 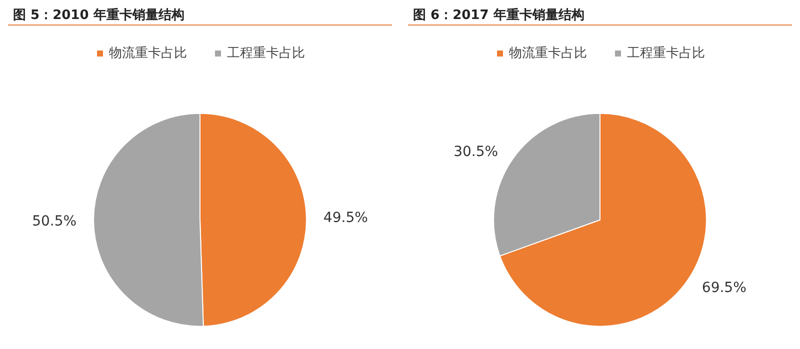 What do you see at coordinates (54, 222) in the screenshot?
I see `data-label: 50.5%` at bounding box center [54, 222].